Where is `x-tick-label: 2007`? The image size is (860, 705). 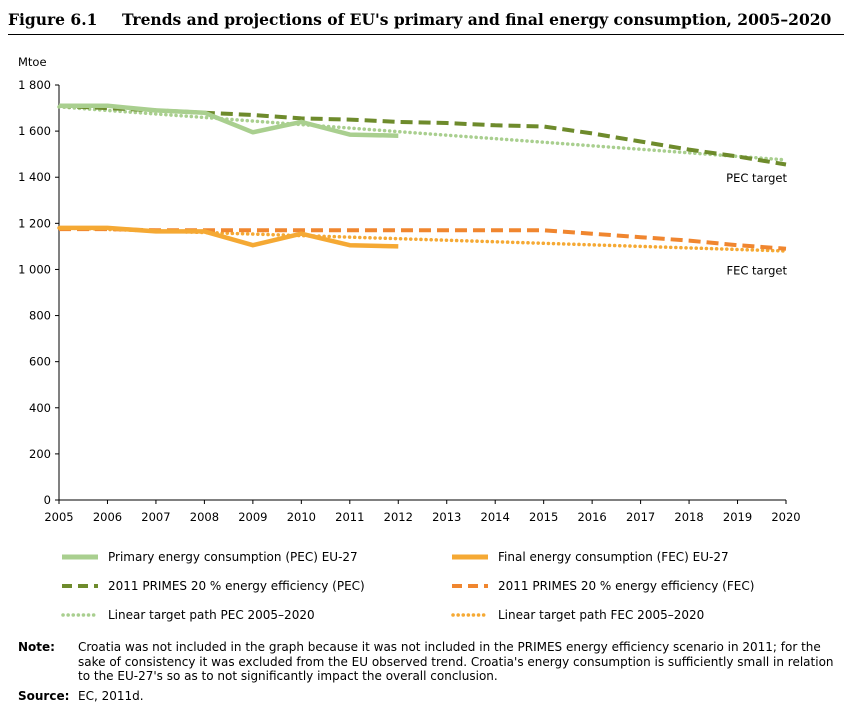
x-tick-label: 2007 is located at coordinates (155, 517).